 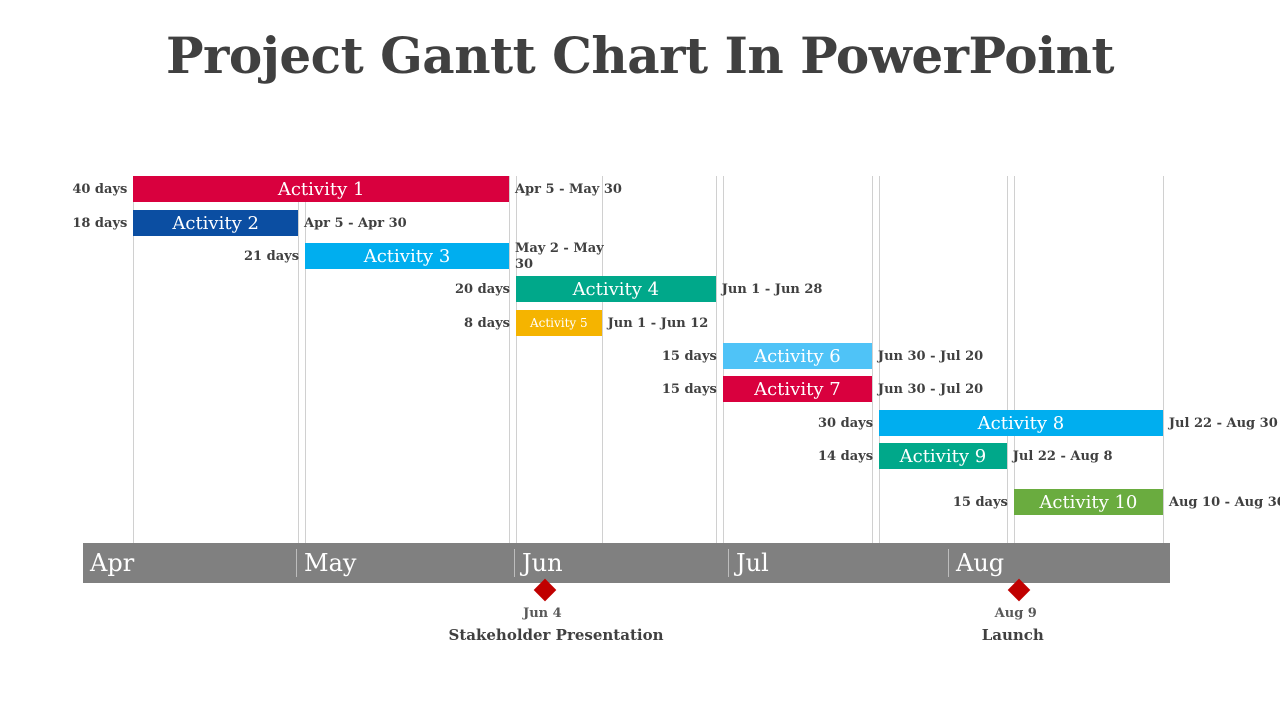 I want to click on month-label: Apr, so click(x=112, y=563).